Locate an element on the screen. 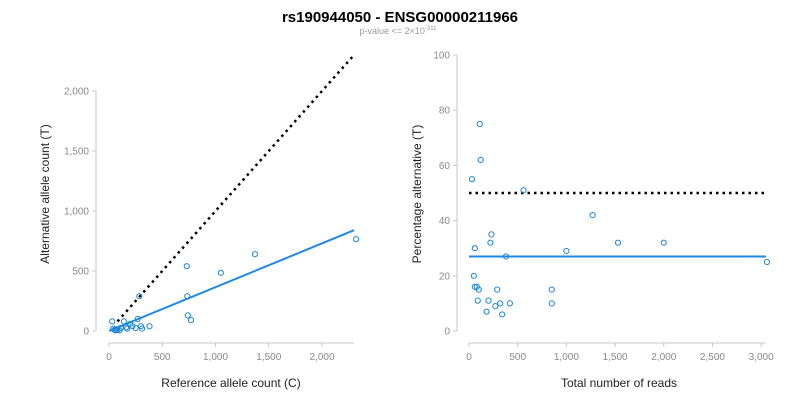 Image resolution: width=800 pixels, height=400 pixels. right-y-axis-label: Percentage alternative (T) is located at coordinates (417, 194).